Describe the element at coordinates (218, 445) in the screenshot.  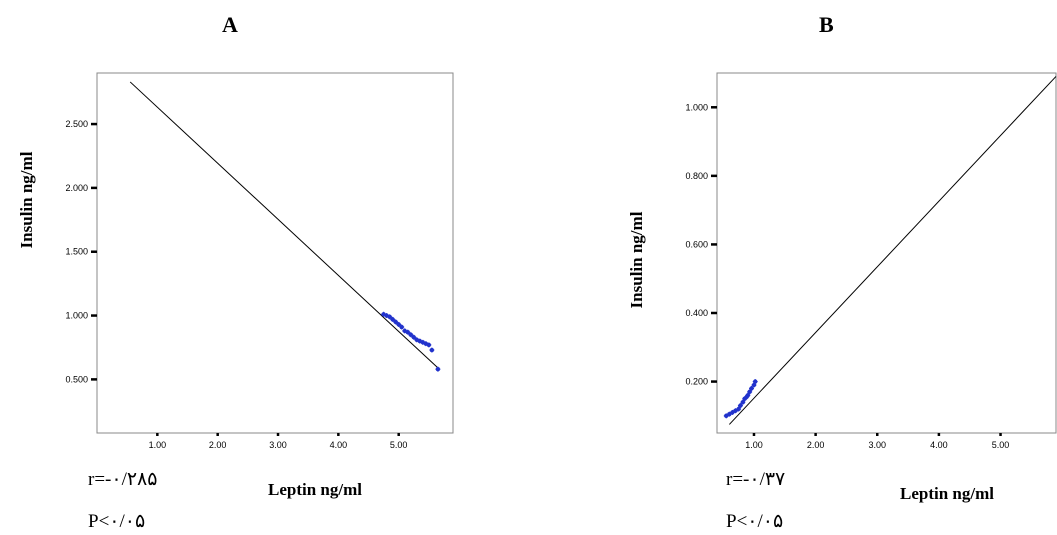
I see `x-tick-label-a: 2.00` at that location.